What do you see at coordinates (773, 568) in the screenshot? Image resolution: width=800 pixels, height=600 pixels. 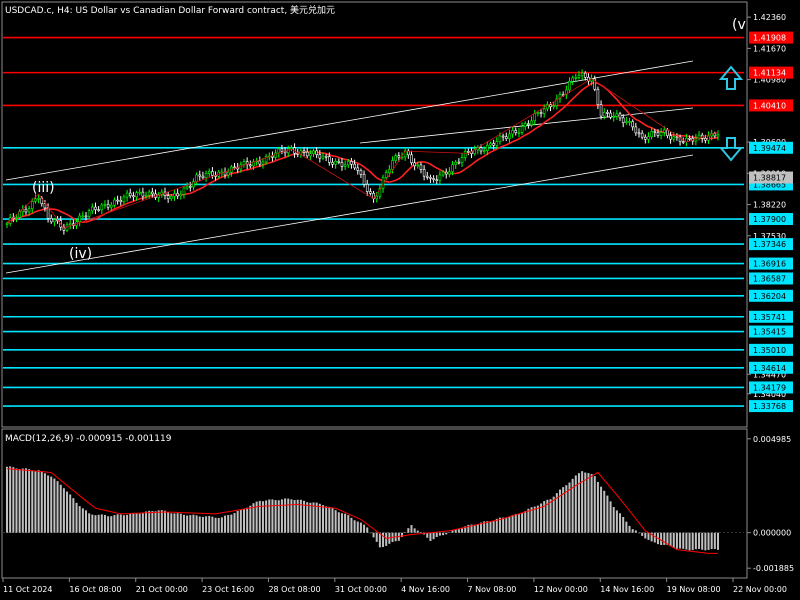 I see `macd-tick-label: -0.001885` at bounding box center [773, 568].